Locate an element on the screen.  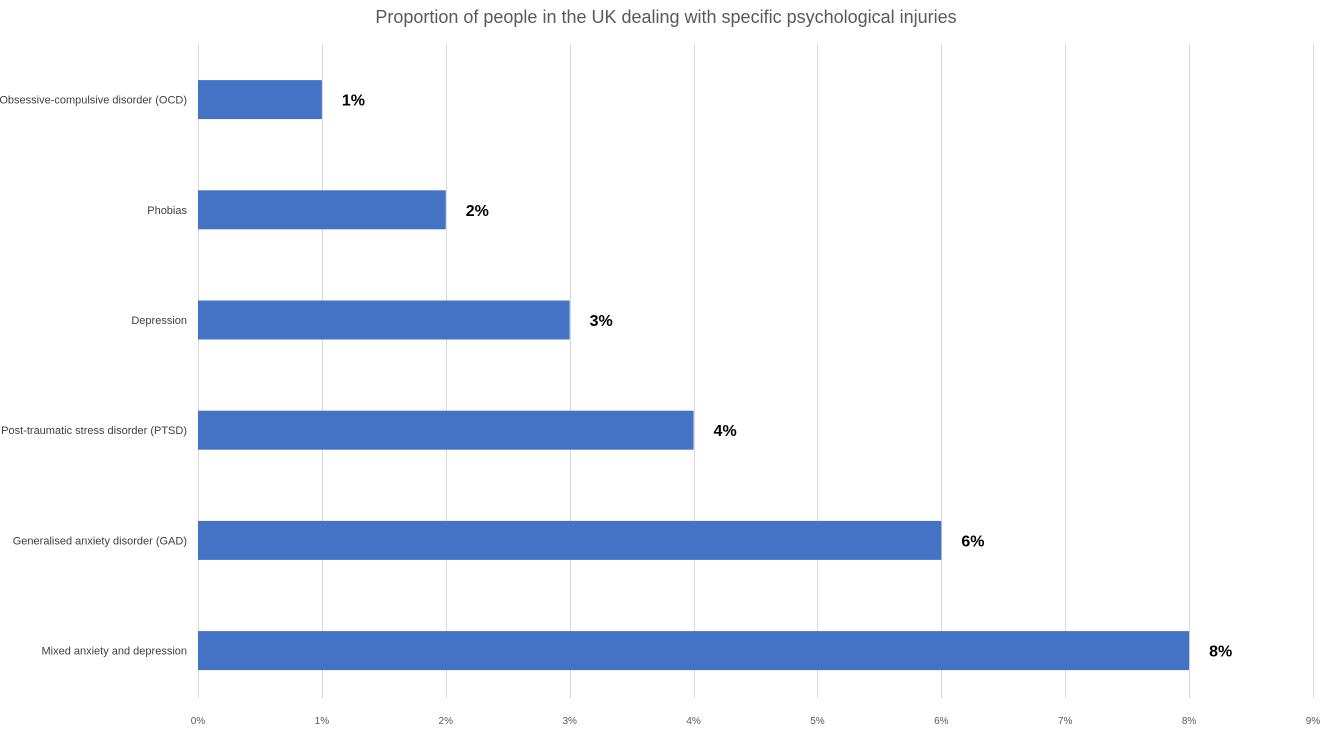
x-tick-label: 1% is located at coordinates (322, 721).